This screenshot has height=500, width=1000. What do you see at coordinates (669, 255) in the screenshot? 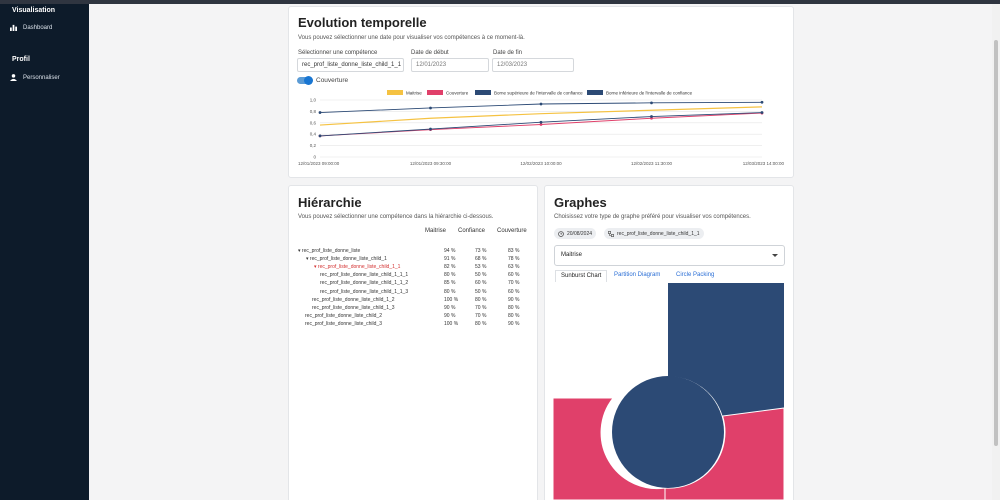
I see `graph-metric-select: Maitrise` at bounding box center [669, 255].